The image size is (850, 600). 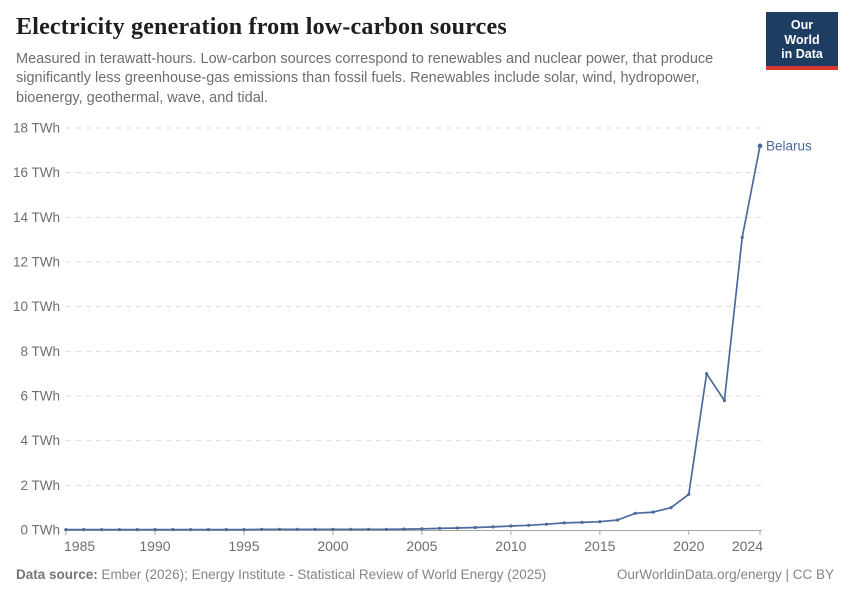 I want to click on x-axis-tick-label: 2005, so click(x=421, y=546).